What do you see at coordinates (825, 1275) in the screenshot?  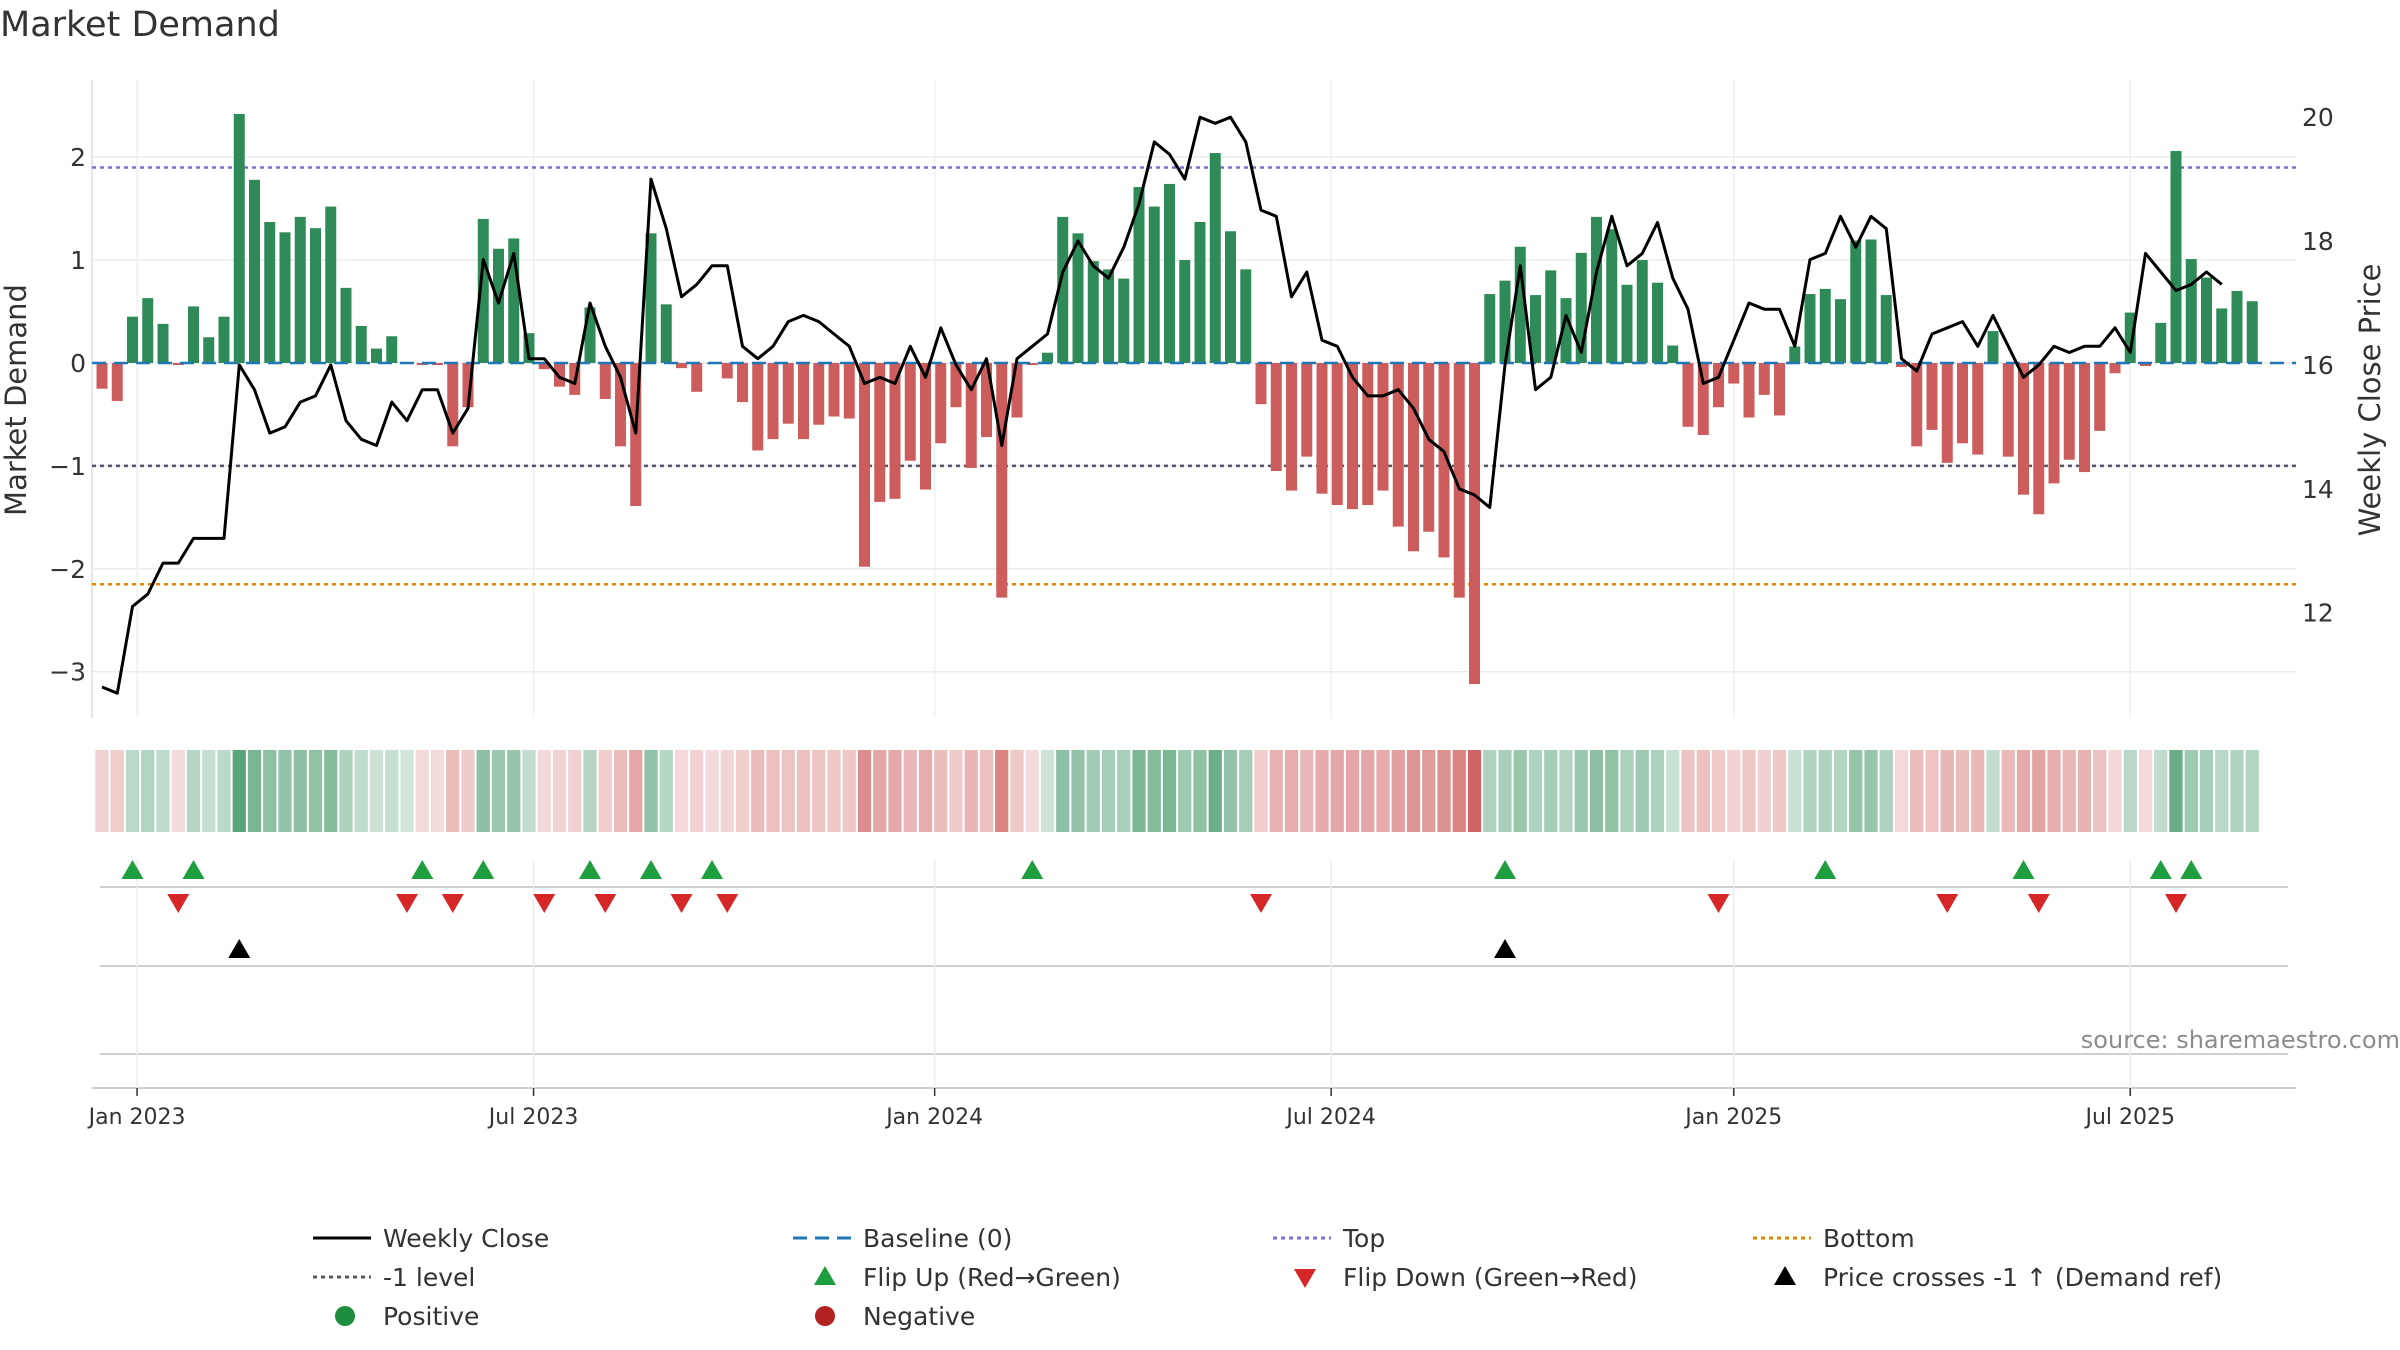 I see `legend-triangle-up-icon` at bounding box center [825, 1275].